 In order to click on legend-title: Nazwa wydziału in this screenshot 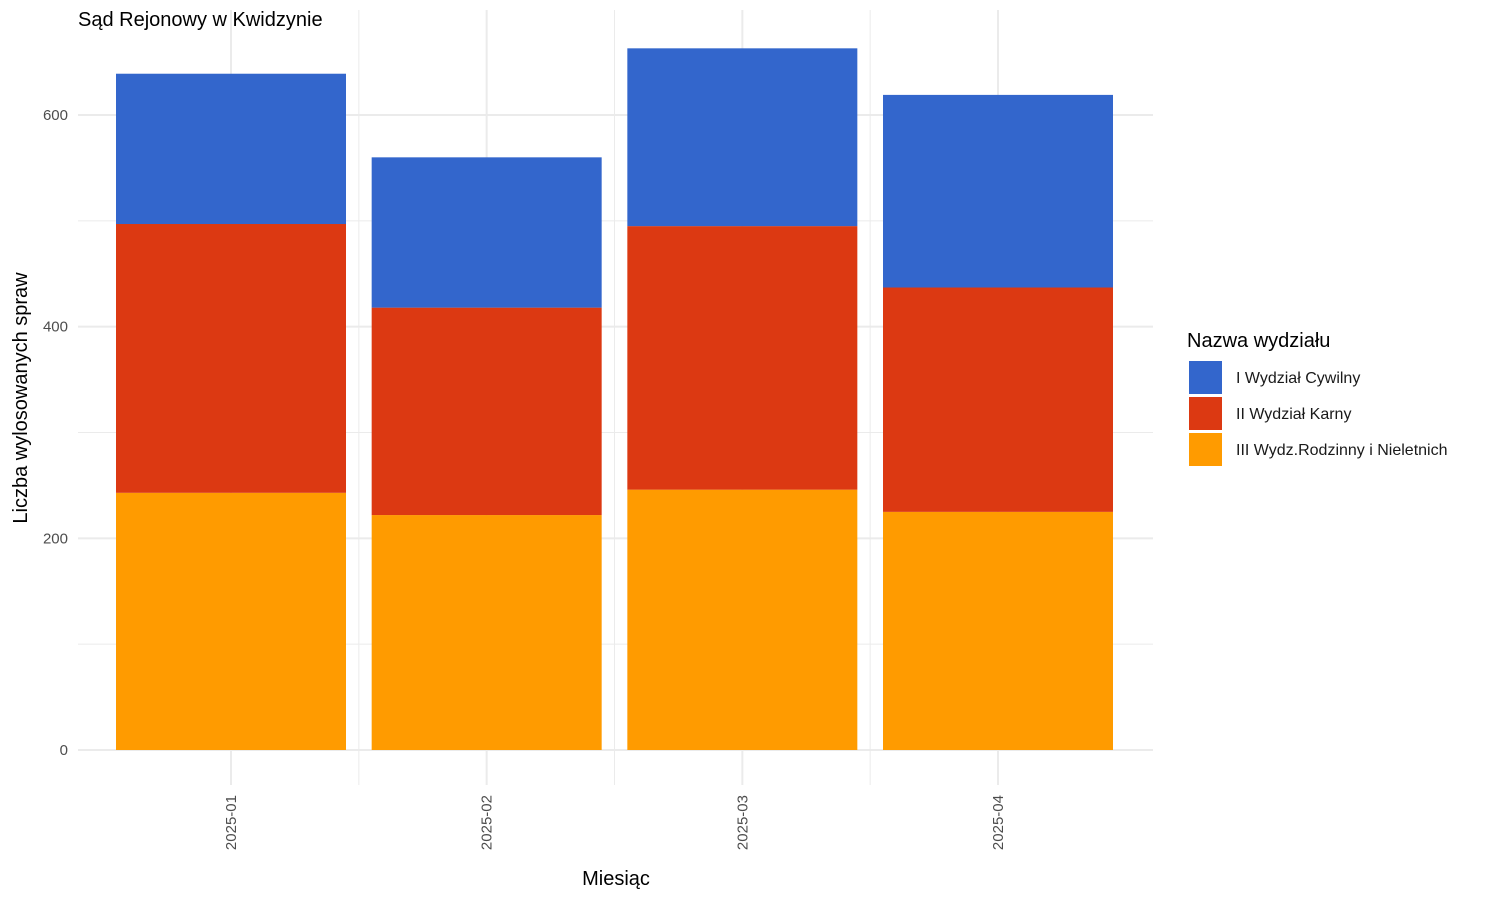, I will do `click(1258, 341)`.